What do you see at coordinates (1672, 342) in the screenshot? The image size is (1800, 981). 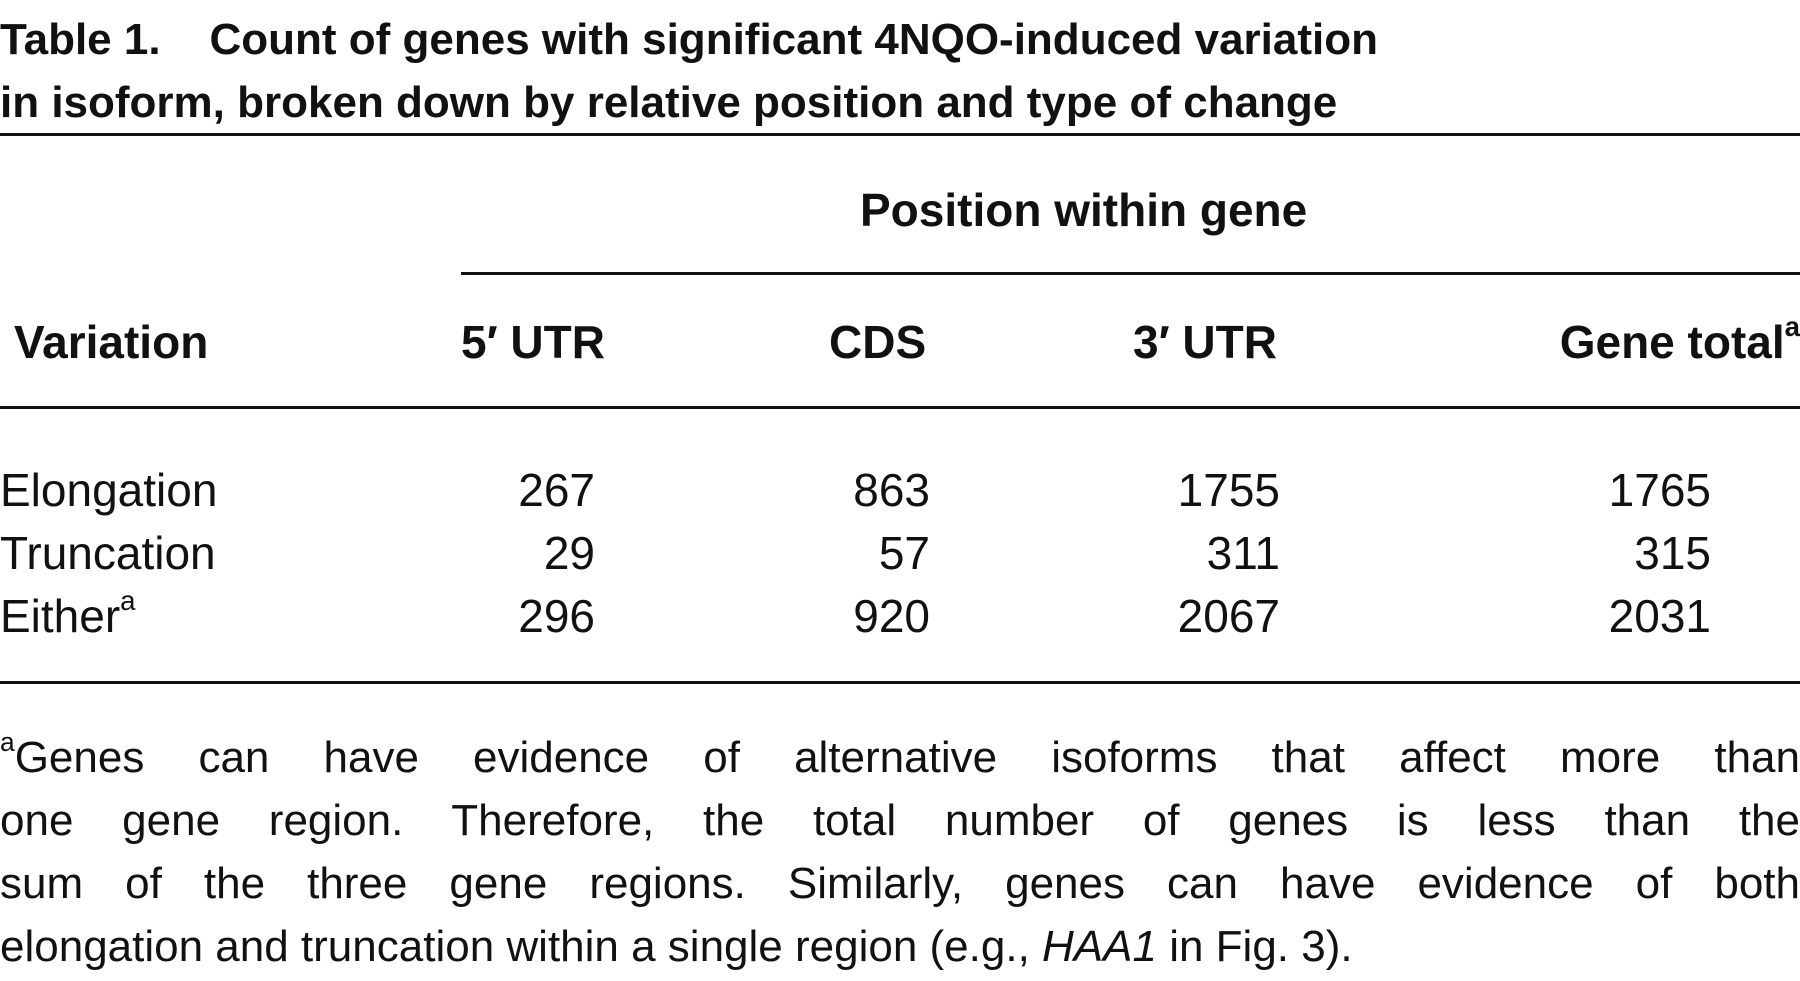 I see `column-header-text: Gene total` at bounding box center [1672, 342].